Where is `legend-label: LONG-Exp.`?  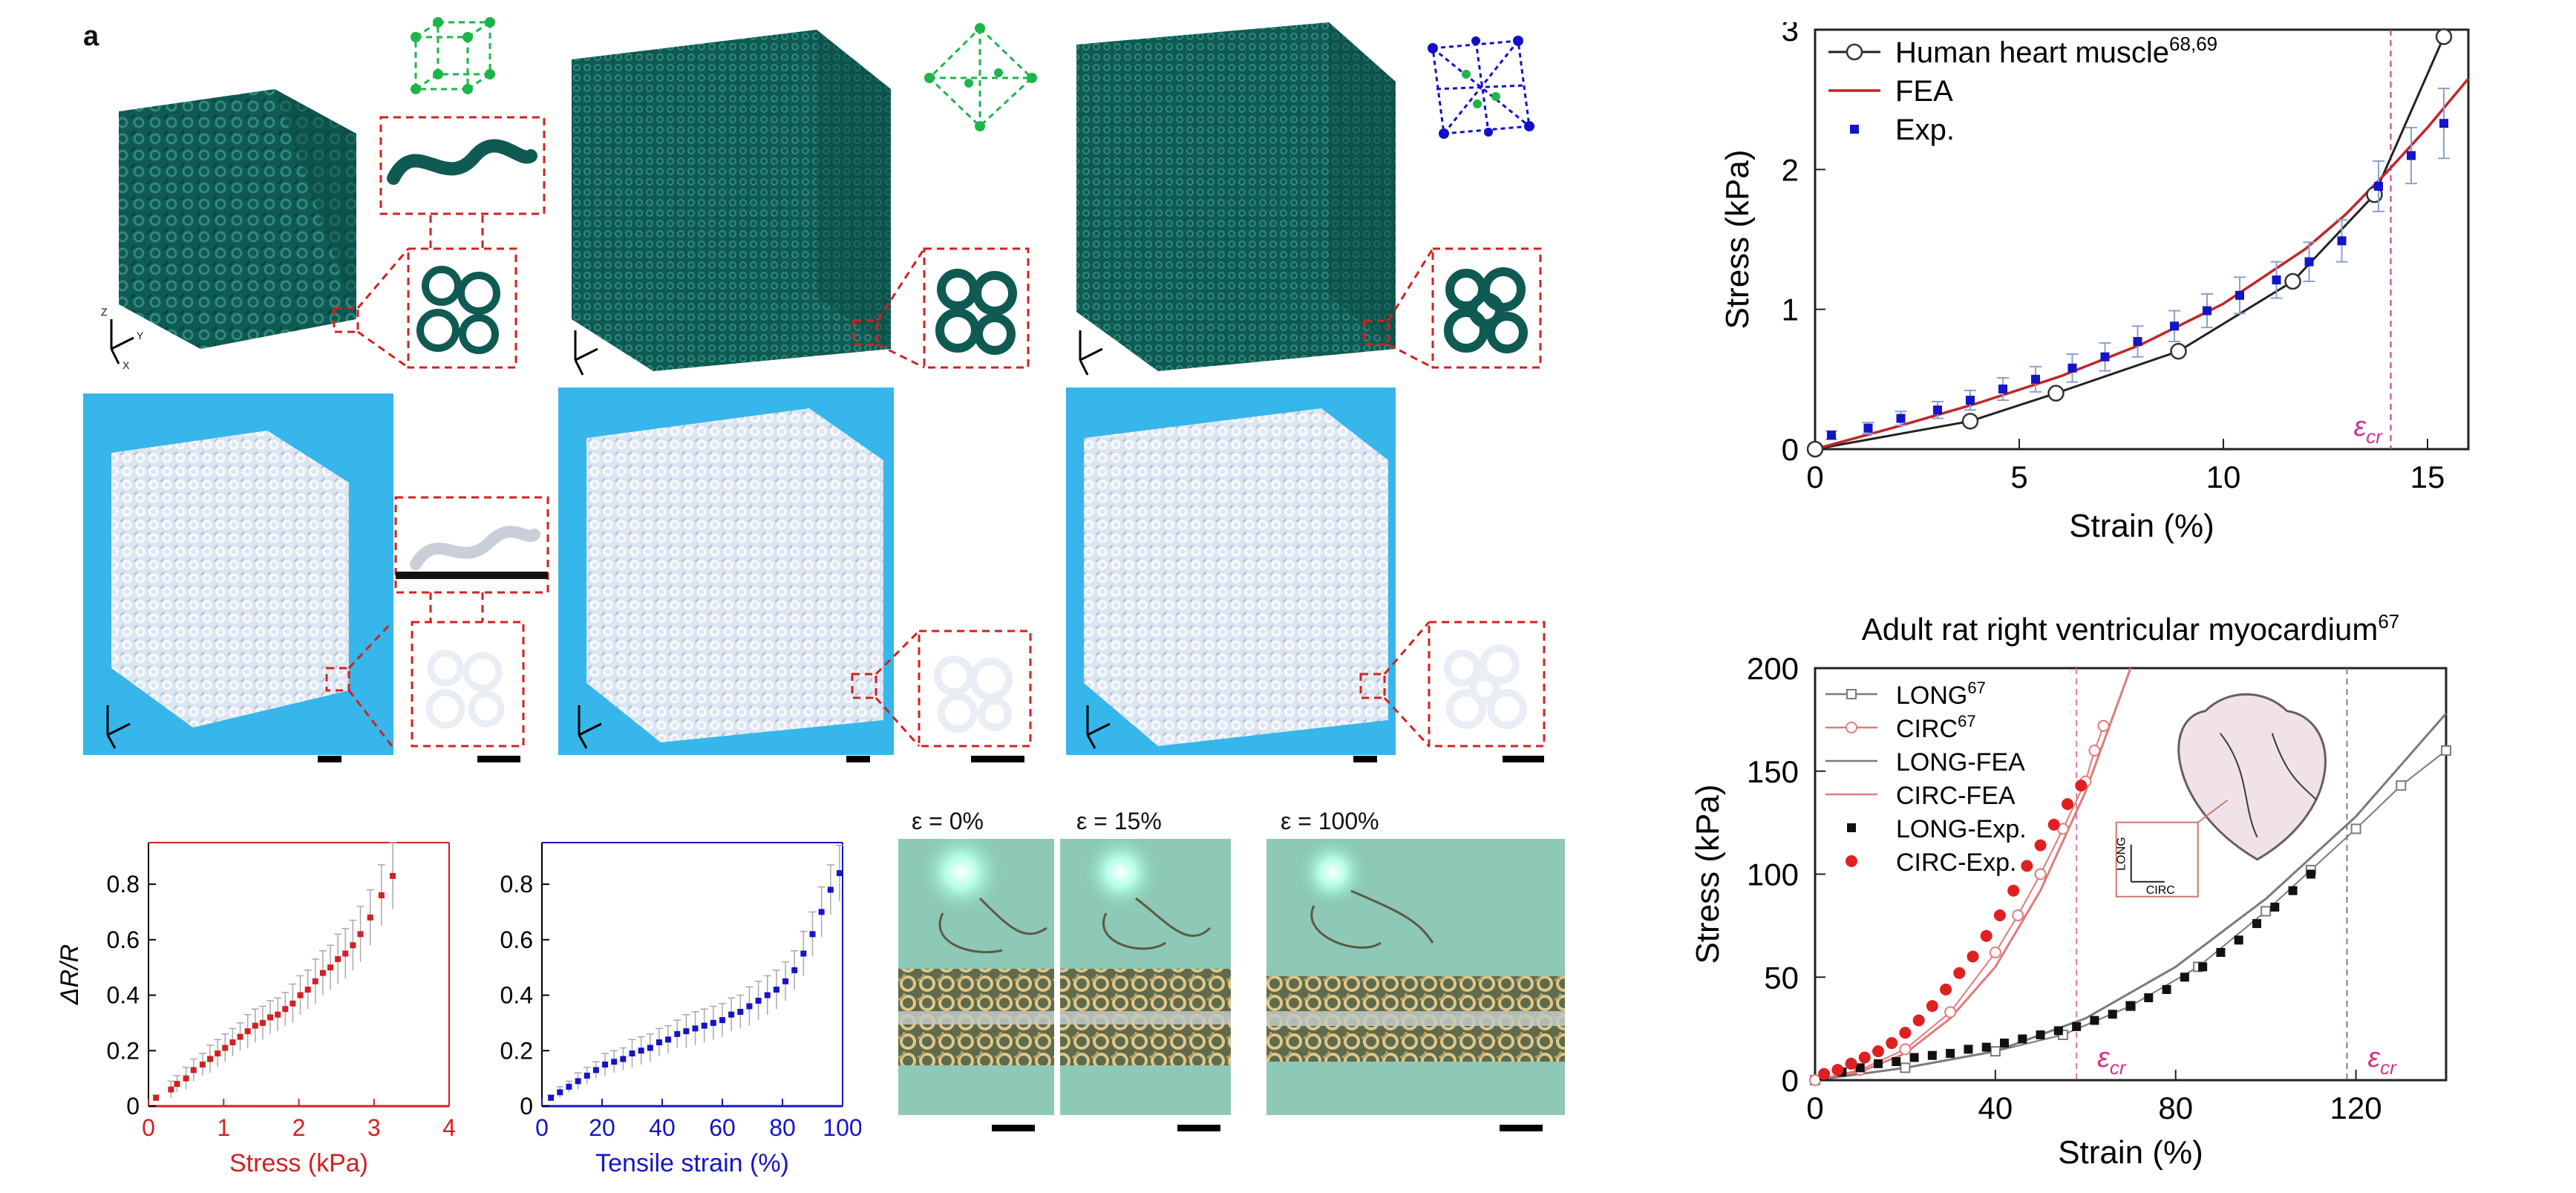
legend-label: LONG-Exp. is located at coordinates (1961, 829).